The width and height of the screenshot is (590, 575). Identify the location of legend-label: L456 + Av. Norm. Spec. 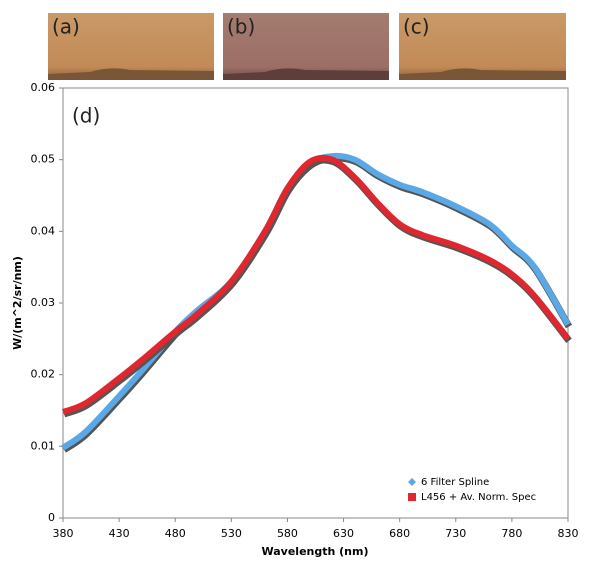
(478, 497).